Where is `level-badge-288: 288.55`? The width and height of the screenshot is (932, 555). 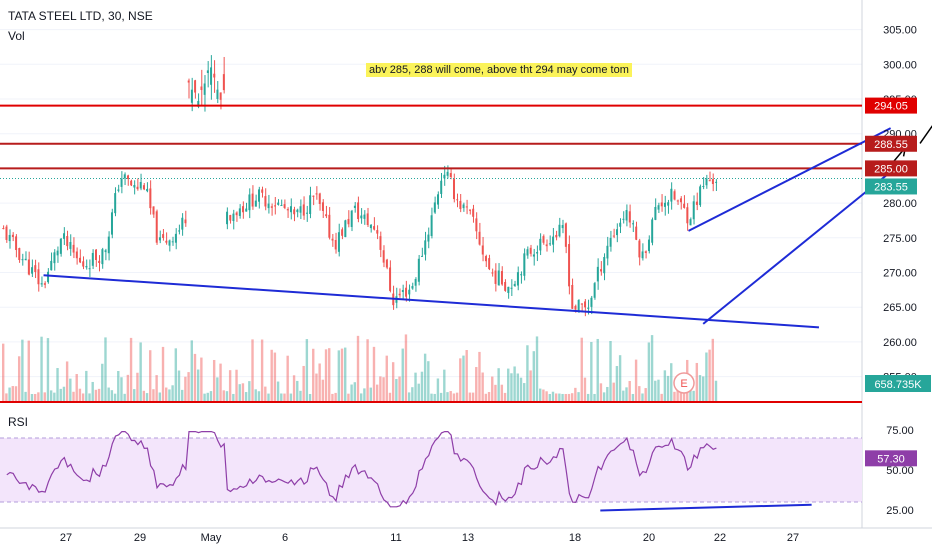 level-badge-288: 288.55 is located at coordinates (891, 145).